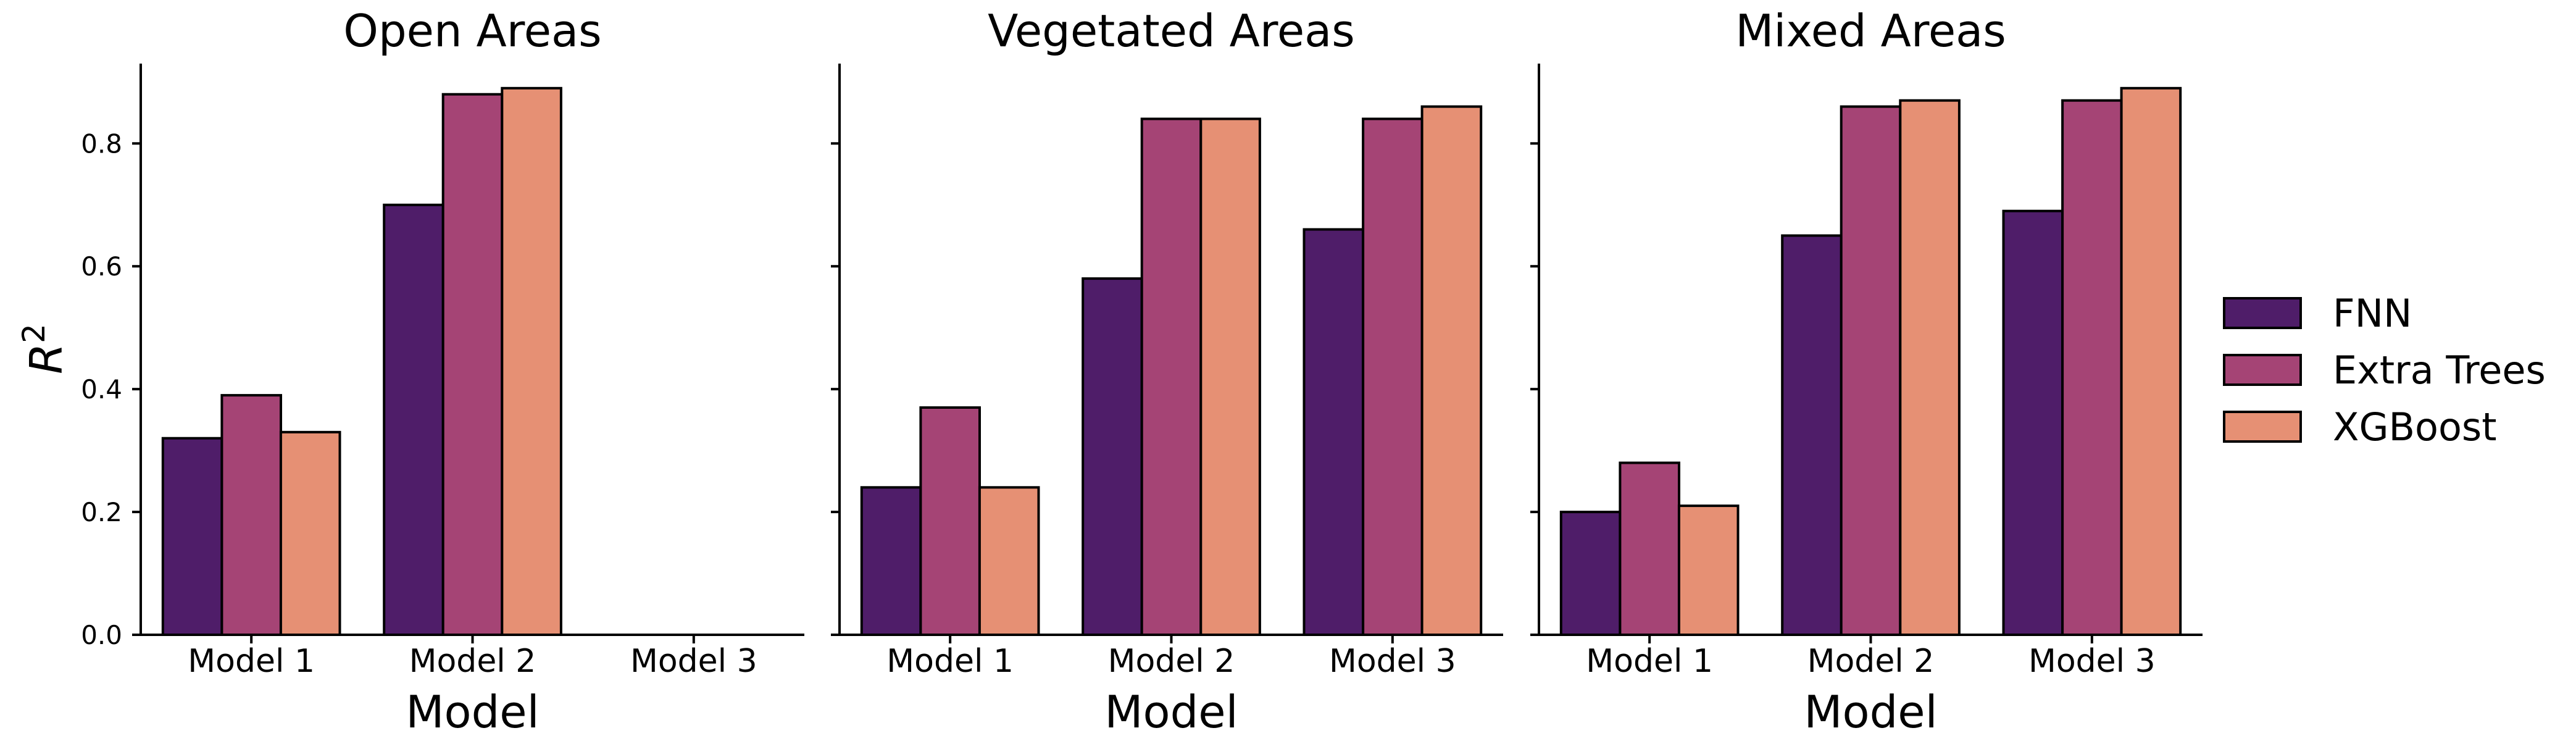  What do you see at coordinates (102, 389) in the screenshot?
I see `y-tick-label: 0.4` at bounding box center [102, 389].